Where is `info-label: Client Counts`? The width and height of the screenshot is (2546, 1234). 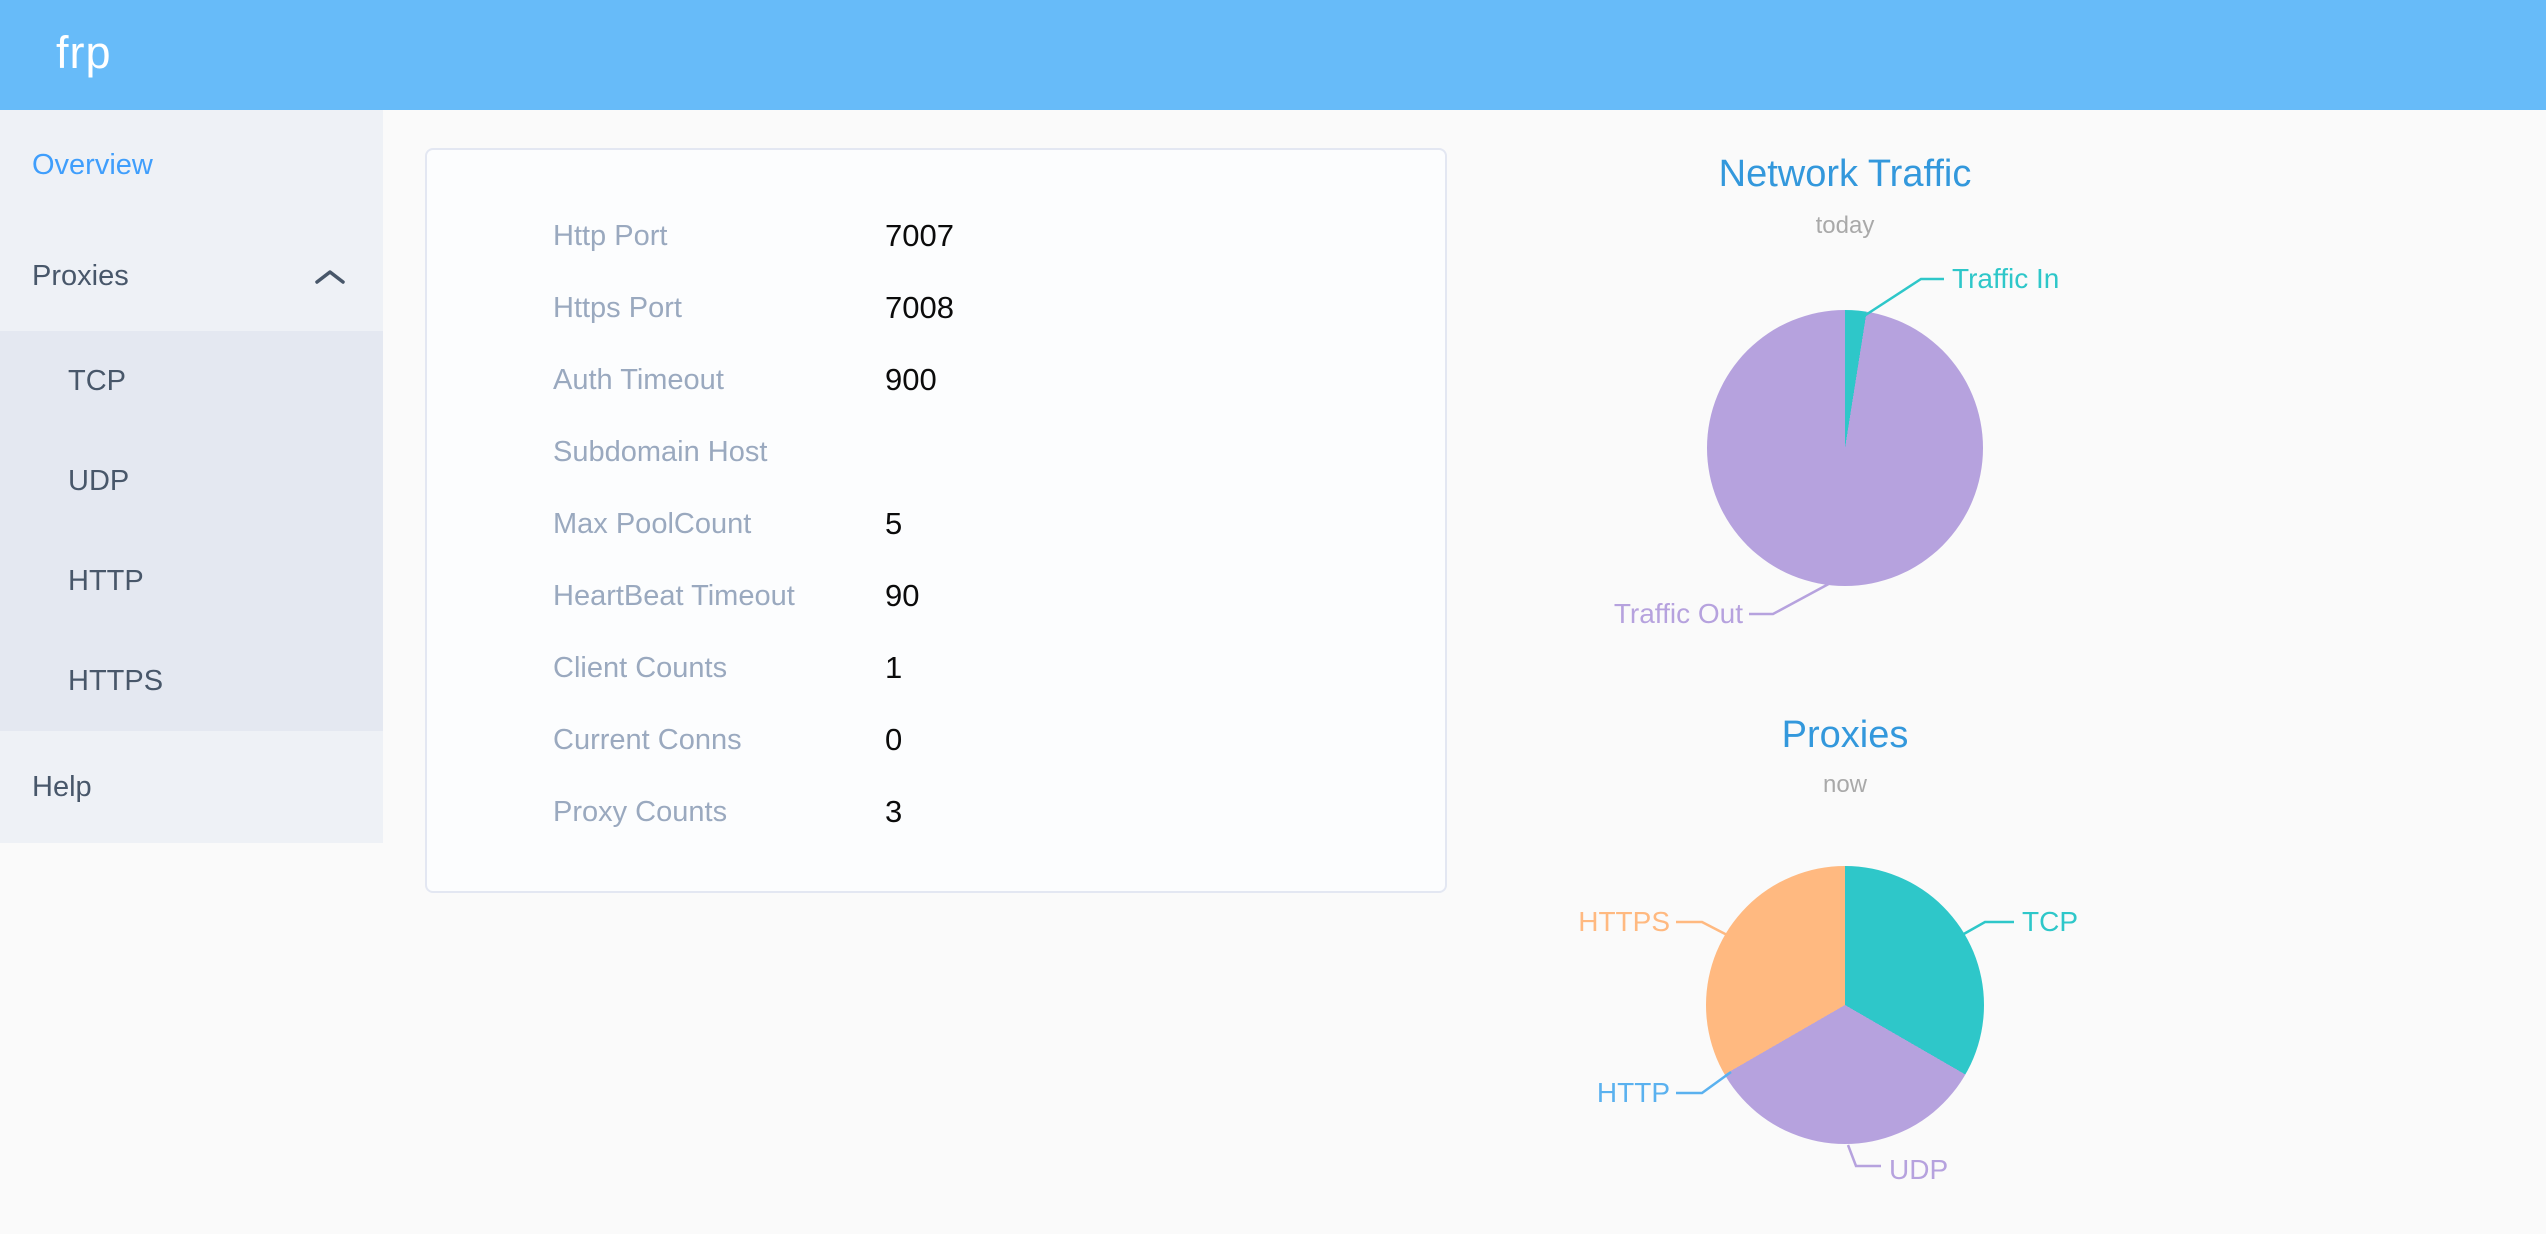 info-label: Client Counts is located at coordinates (640, 668).